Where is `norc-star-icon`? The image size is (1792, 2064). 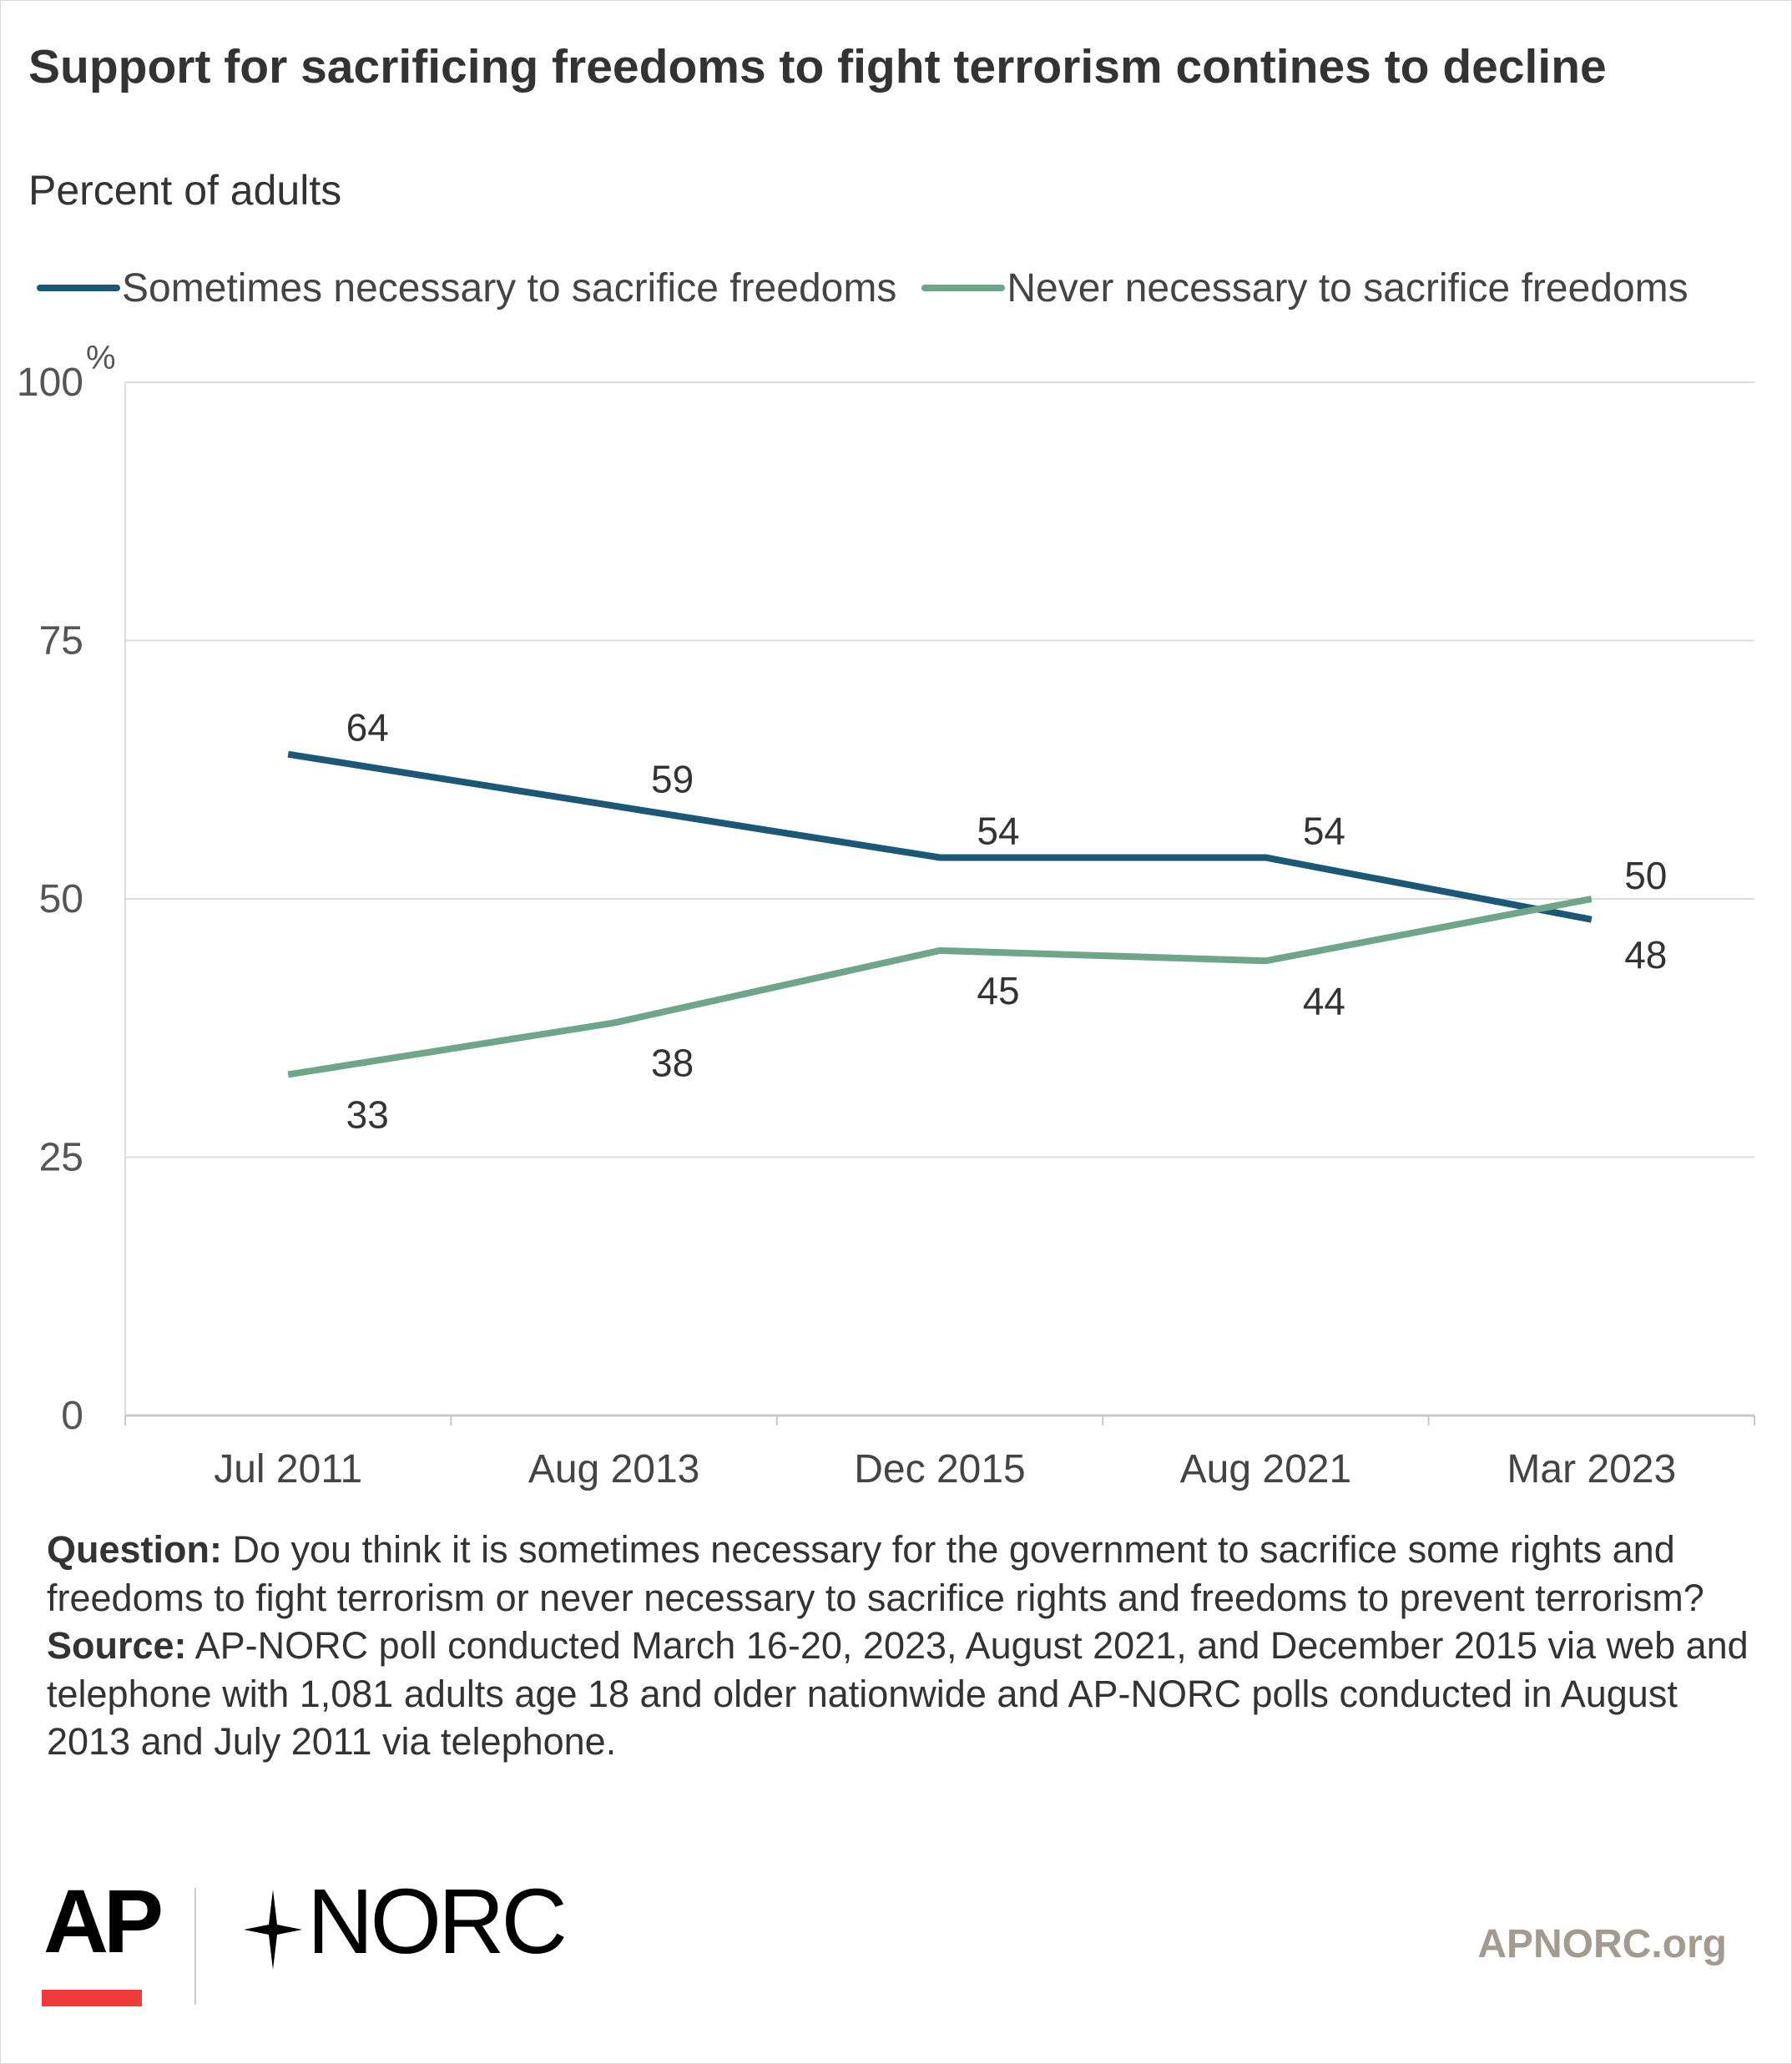 norc-star-icon is located at coordinates (273, 1930).